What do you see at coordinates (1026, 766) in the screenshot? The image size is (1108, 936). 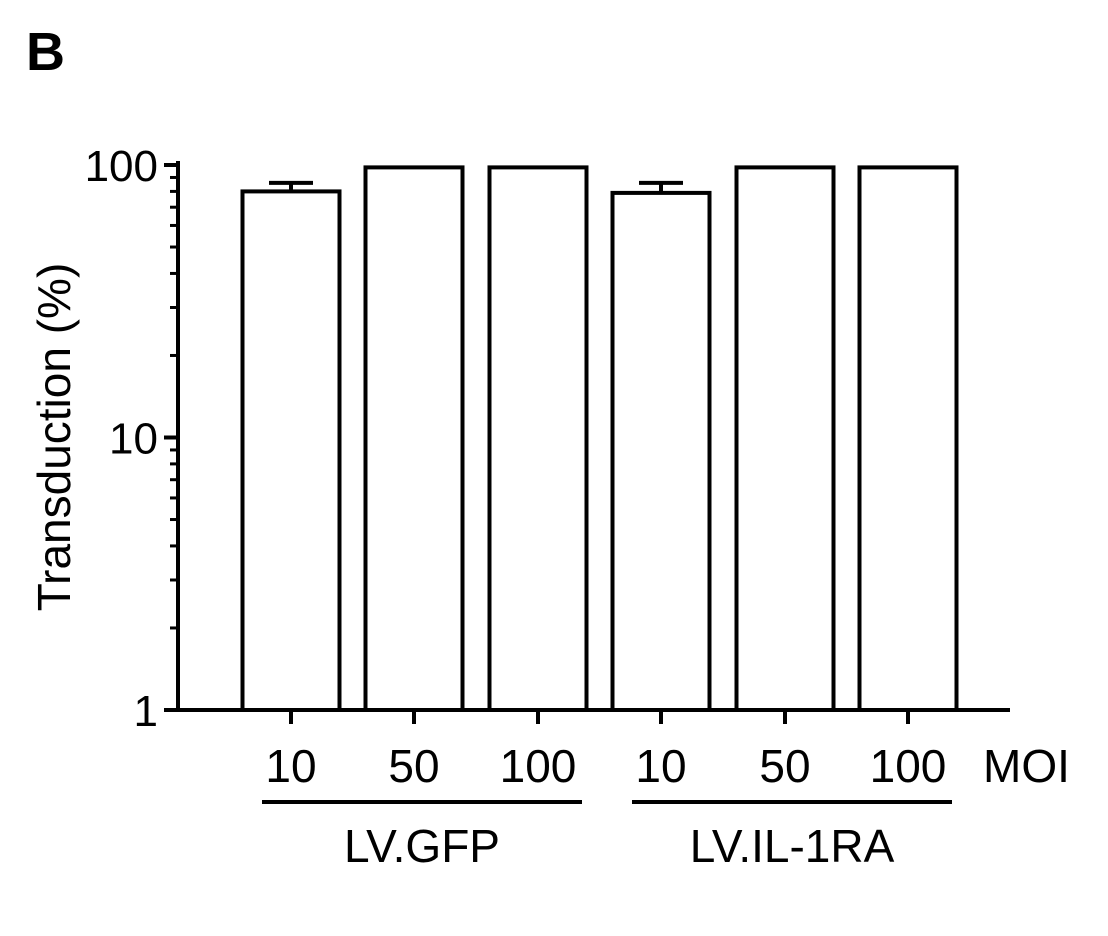 I see `moi-label: MOI` at bounding box center [1026, 766].